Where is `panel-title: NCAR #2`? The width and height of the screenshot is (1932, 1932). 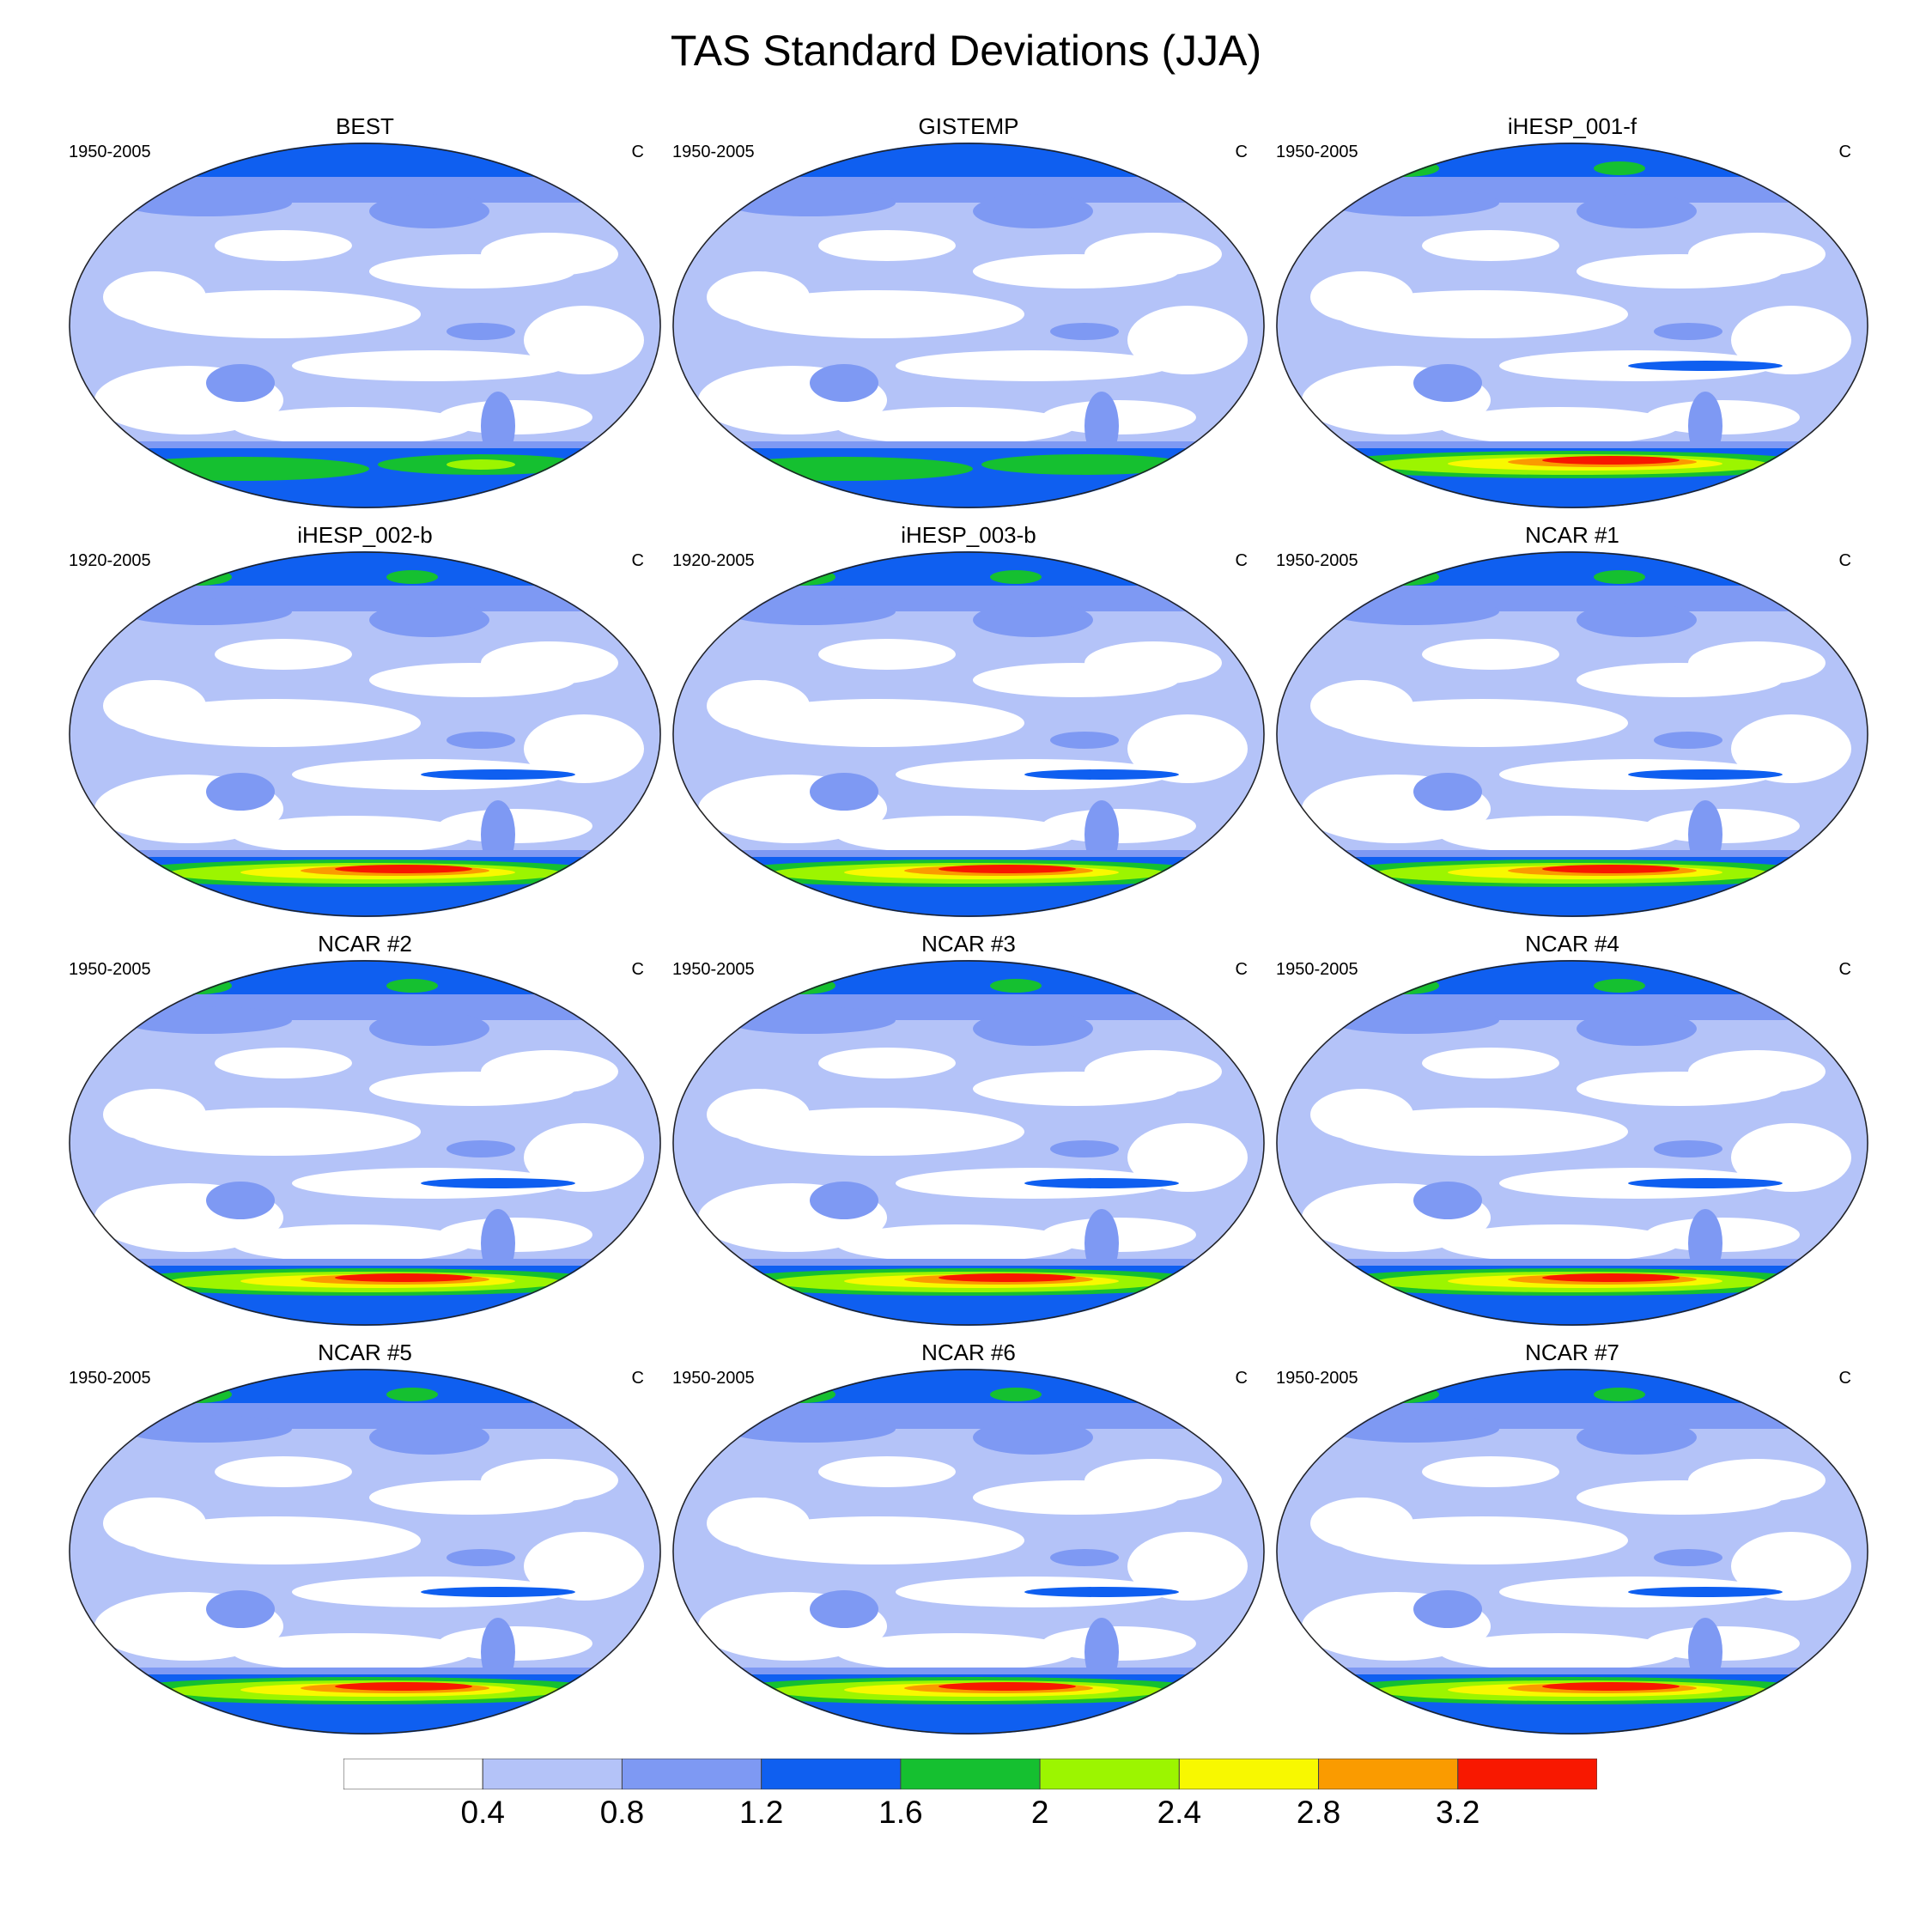 panel-title: NCAR #2 is located at coordinates (365, 944).